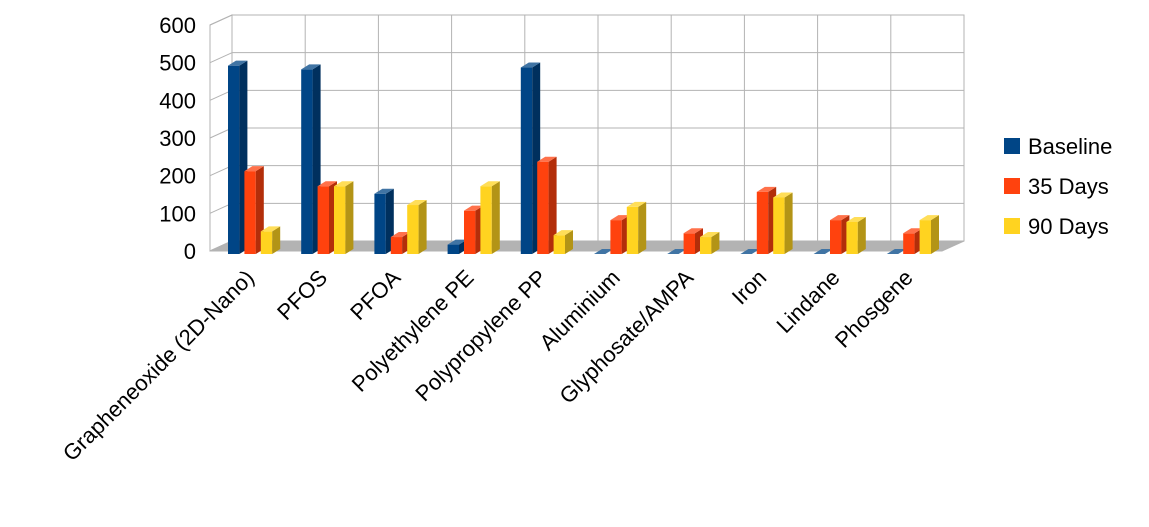  I want to click on y-tick-label: 0, so click(190, 251).